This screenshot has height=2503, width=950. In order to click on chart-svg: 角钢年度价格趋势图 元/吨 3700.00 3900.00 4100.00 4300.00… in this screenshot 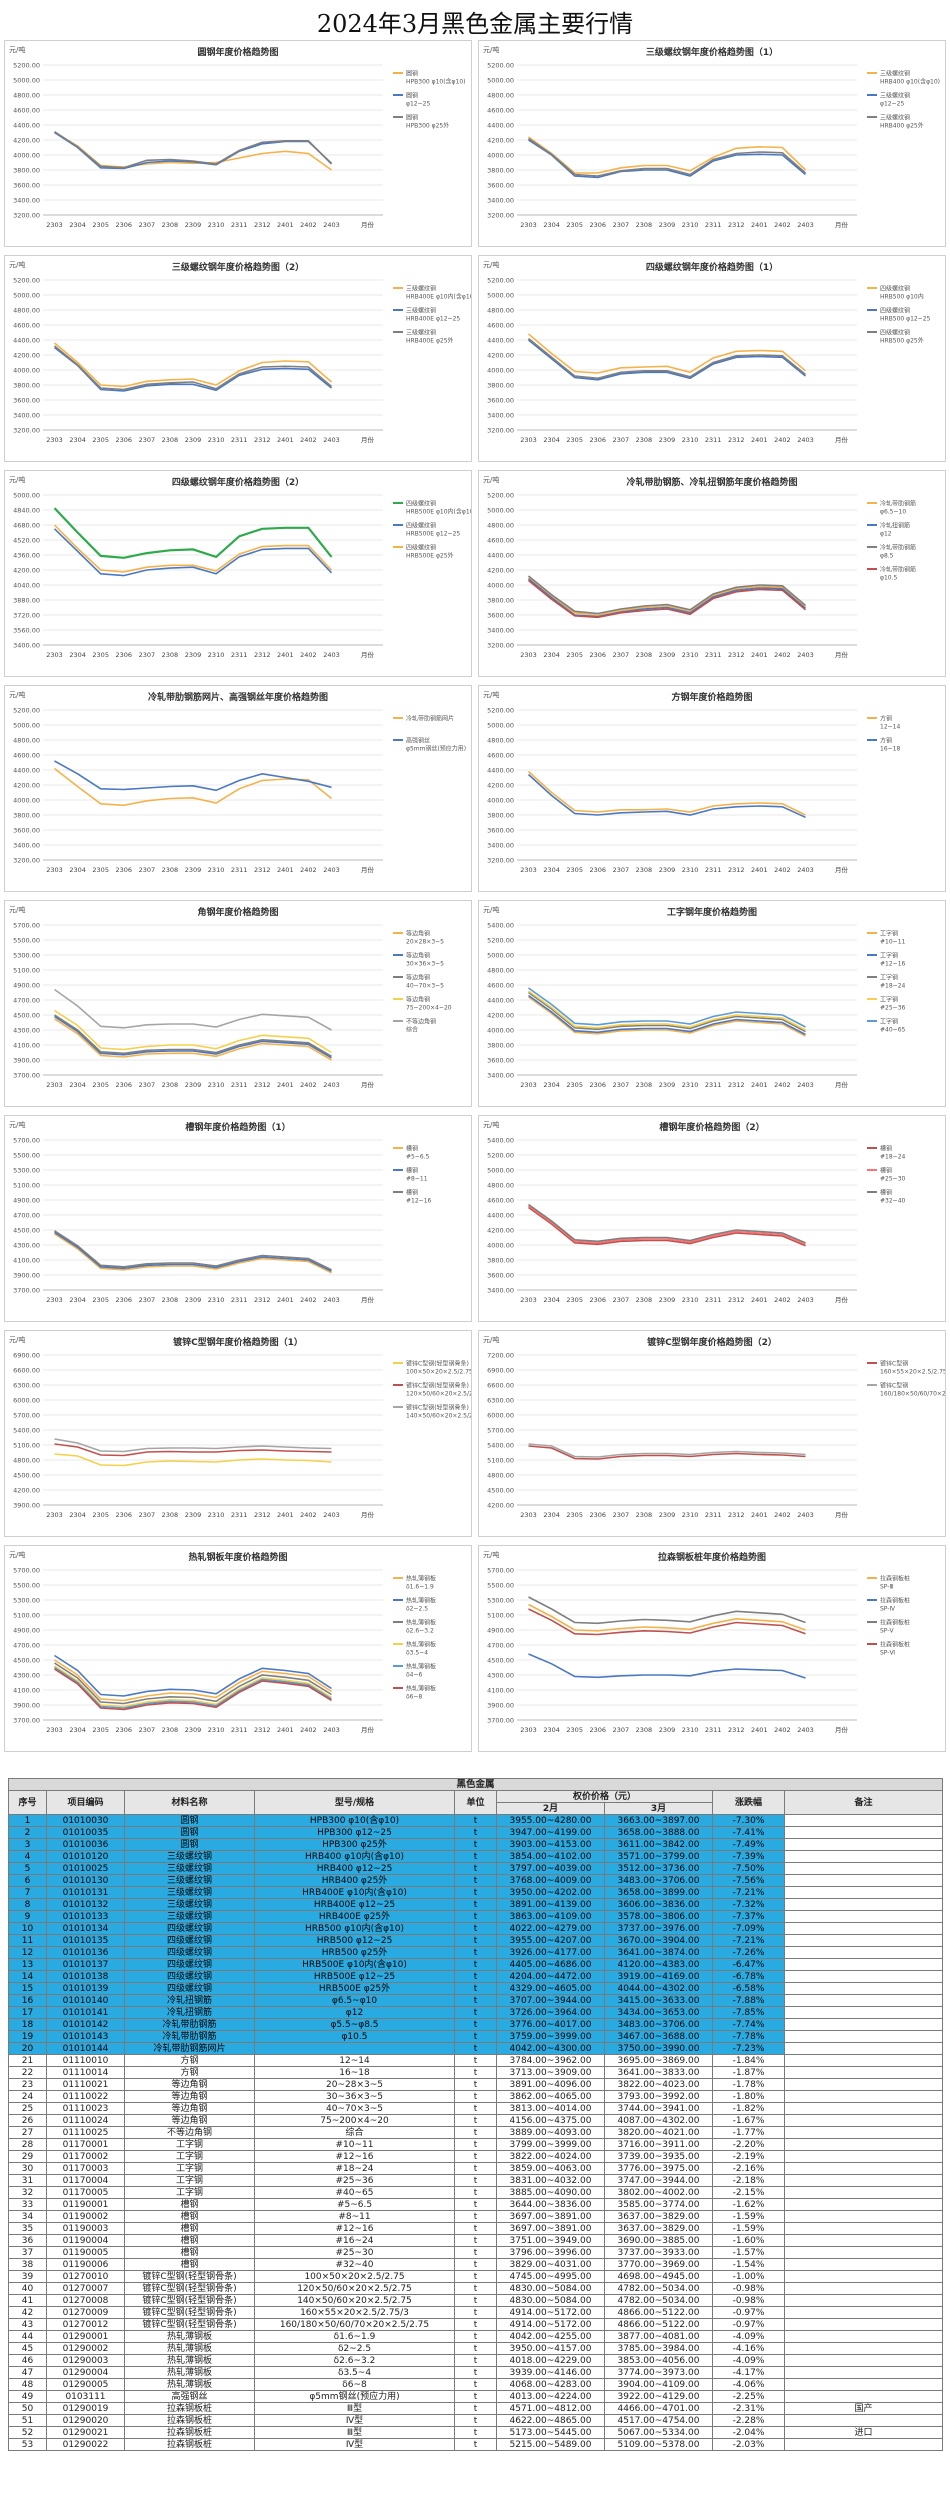, I will do `click(230, 997)`.